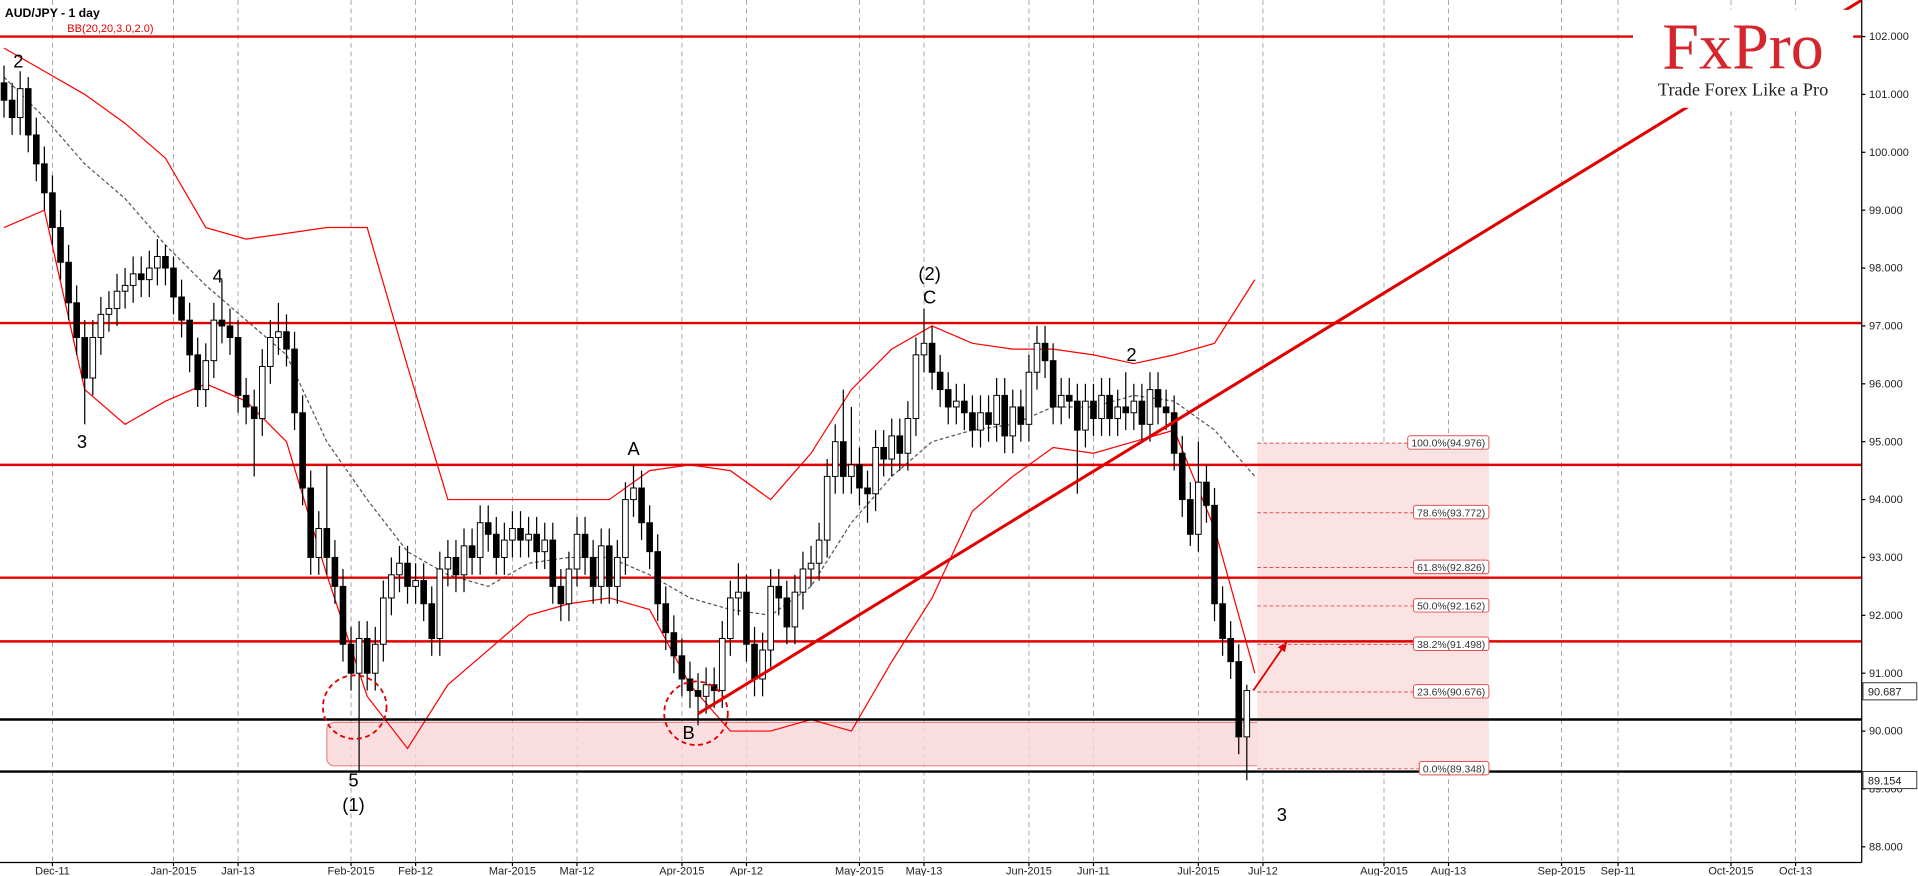 This screenshot has width=1918, height=876. Describe the element at coordinates (355, 707) in the screenshot. I see `highlight-circle` at that location.